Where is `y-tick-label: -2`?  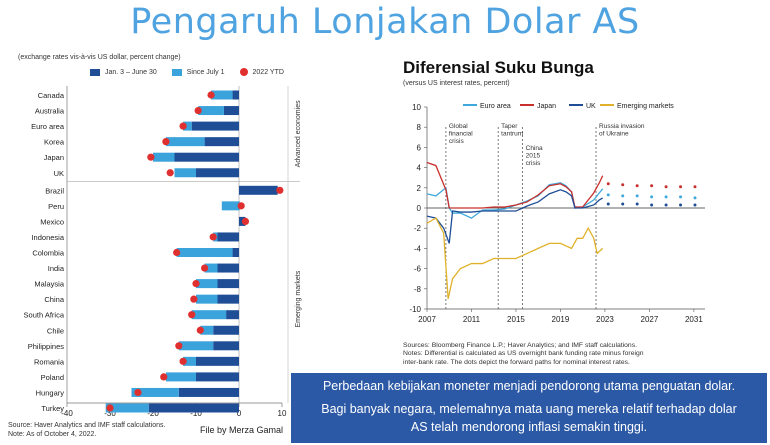 y-tick-label: -2 is located at coordinates (418, 228).